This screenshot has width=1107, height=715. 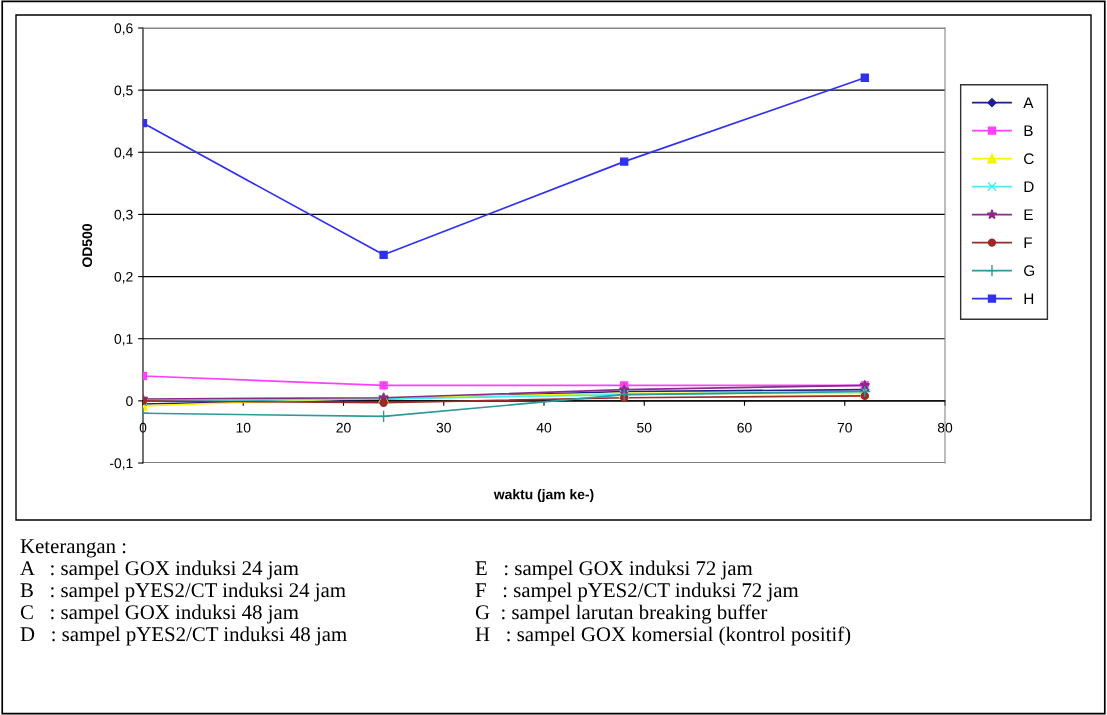 I want to click on text: B : sampel pYES2/CT induksi 24 jam, so click(x=183, y=592).